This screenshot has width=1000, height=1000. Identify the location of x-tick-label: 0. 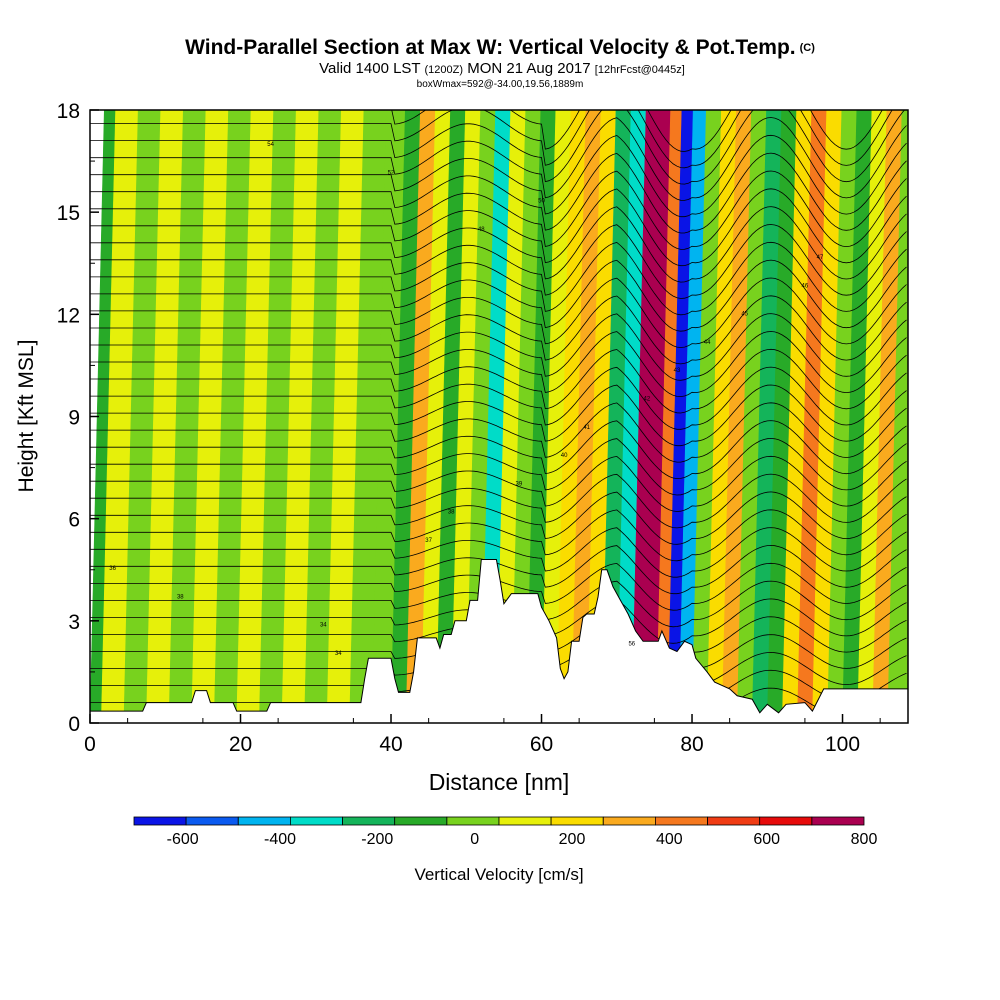
(90, 744).